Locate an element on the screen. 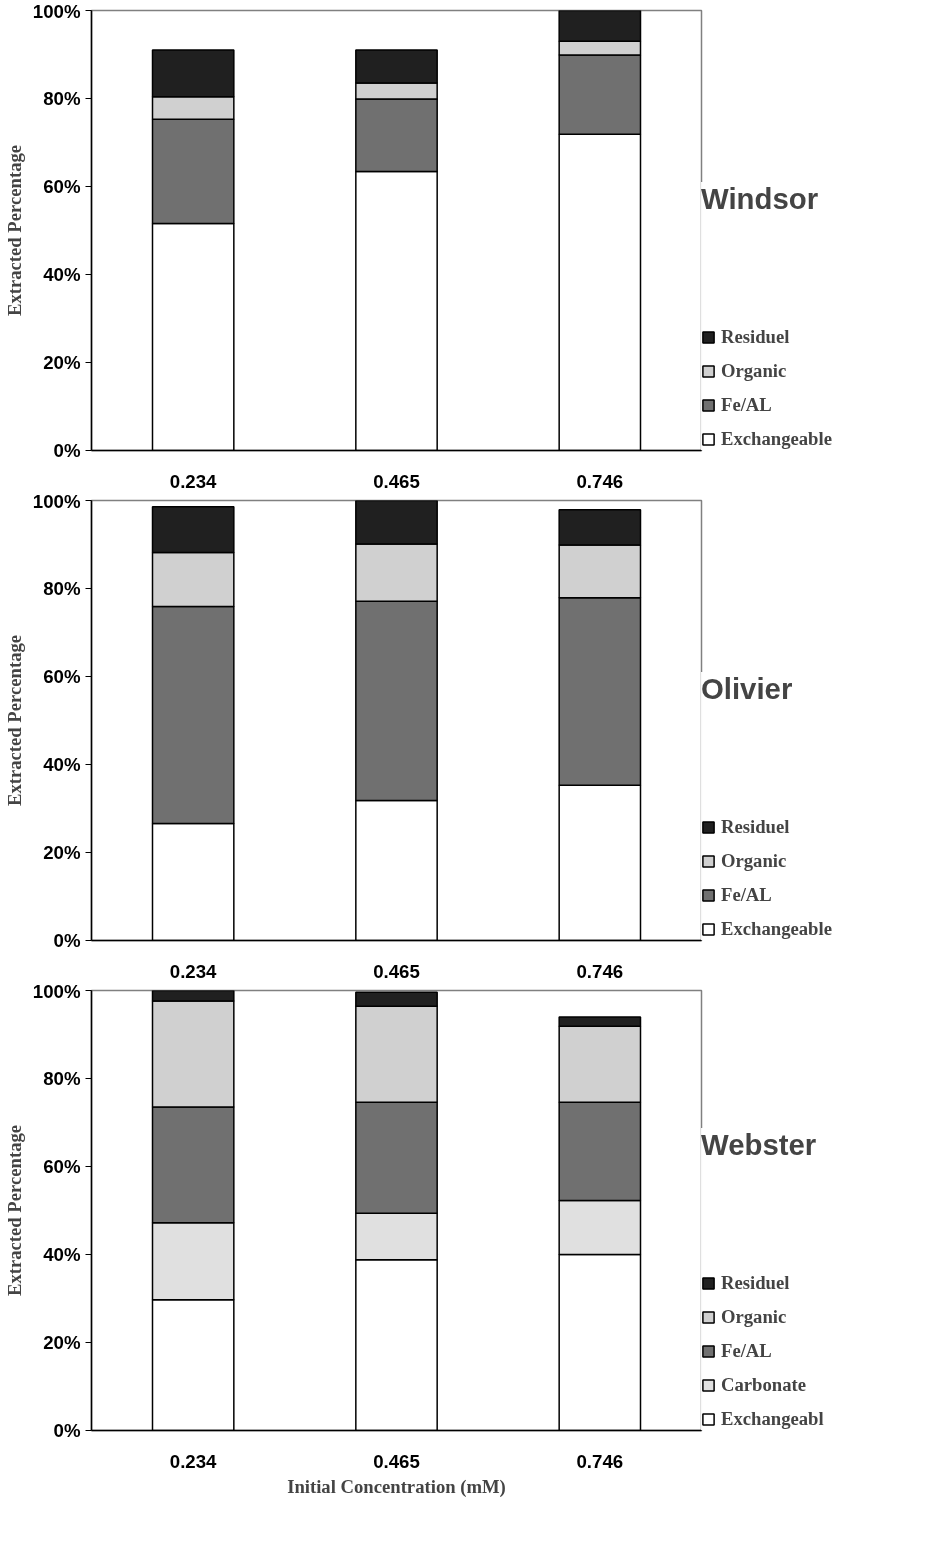 Image resolution: width=932 pixels, height=1557 pixels. text: Windsor is located at coordinates (760, 199).